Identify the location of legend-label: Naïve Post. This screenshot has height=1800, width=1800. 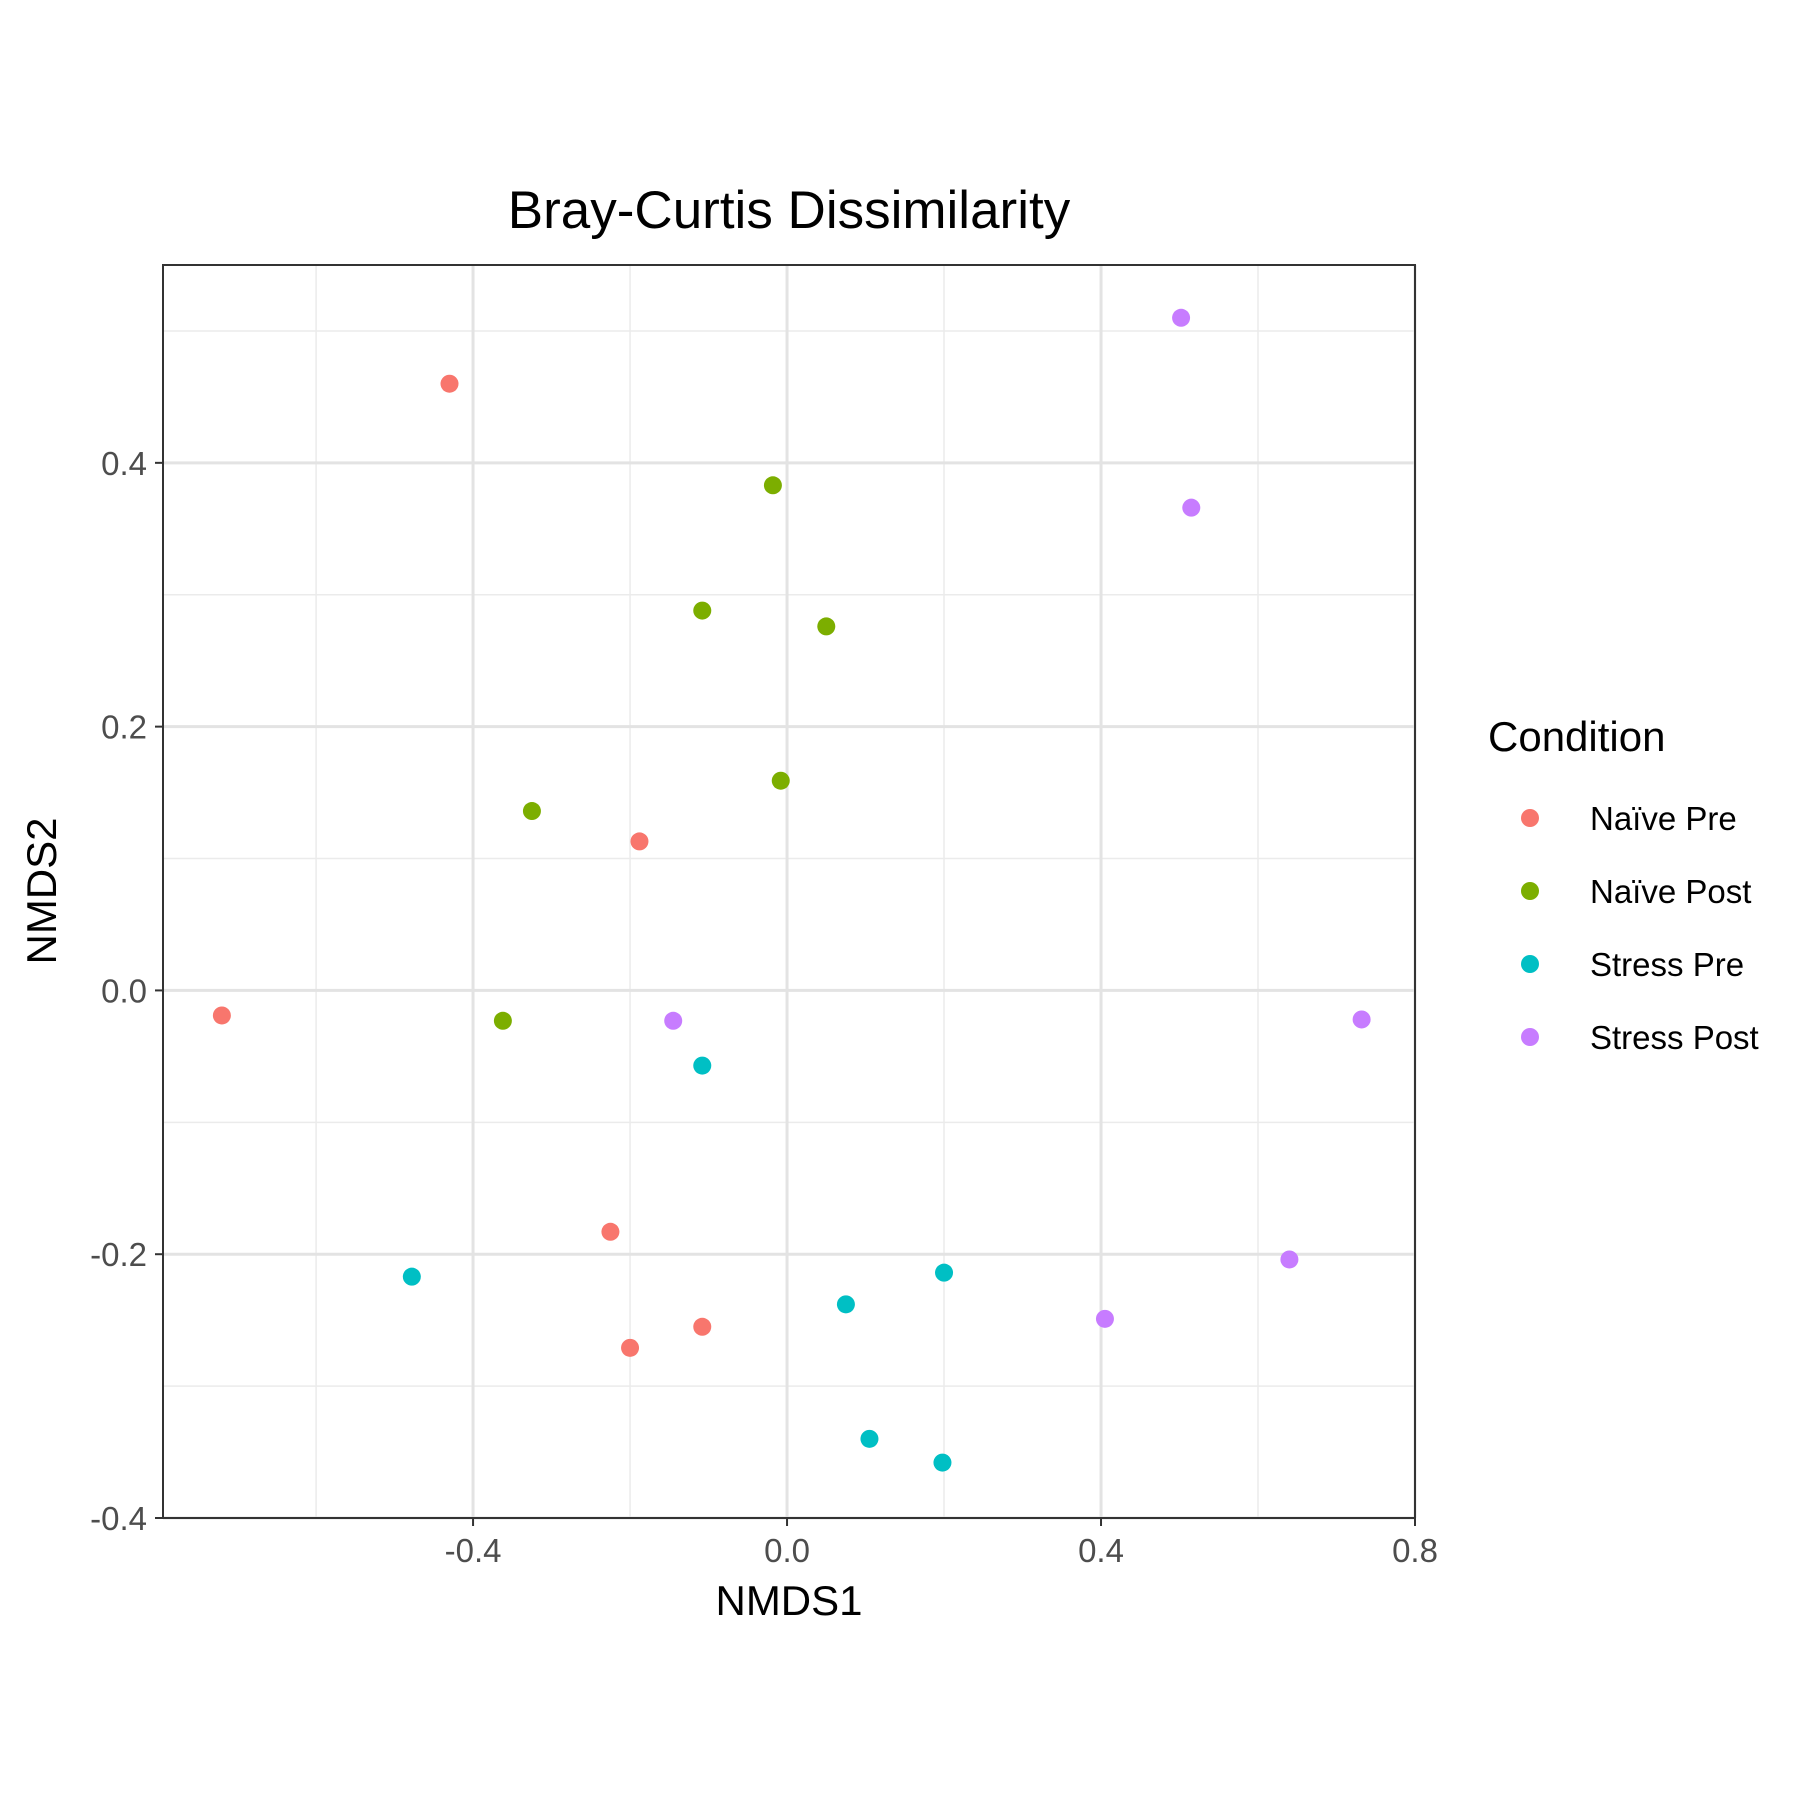
(1670, 891).